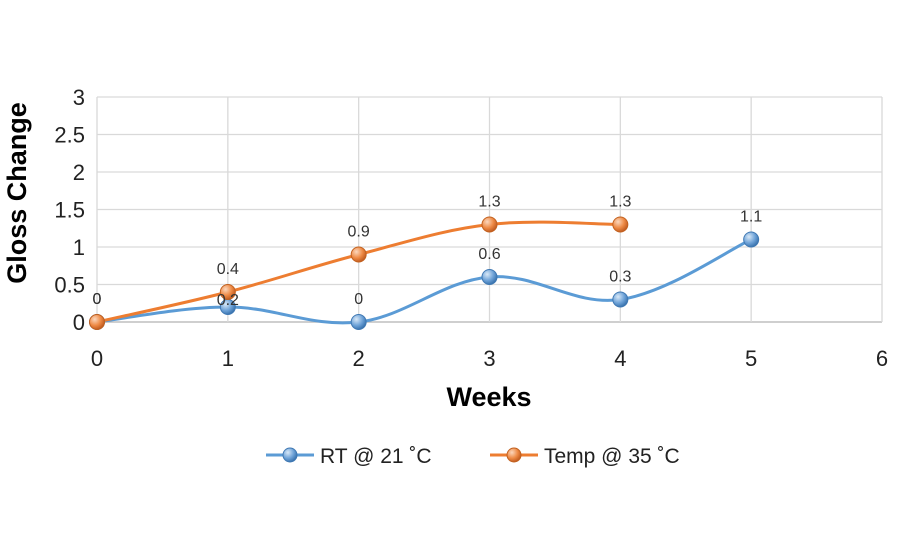 This screenshot has height=555, width=900. Describe the element at coordinates (79, 97) in the screenshot. I see `y-tick-label: 3` at that location.